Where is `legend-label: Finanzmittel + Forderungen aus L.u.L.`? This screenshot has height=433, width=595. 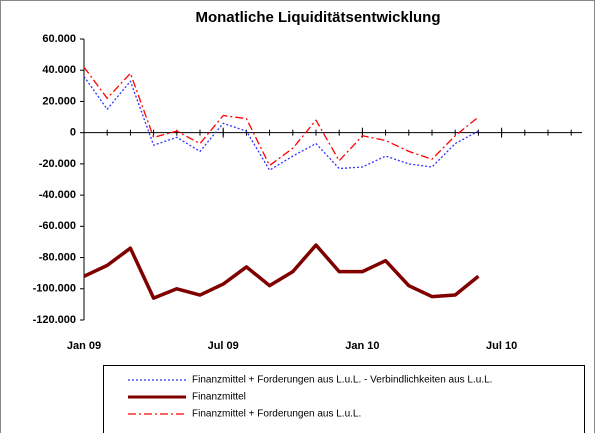 legend-label: Finanzmittel + Forderungen aus L.u.L. is located at coordinates (276, 414).